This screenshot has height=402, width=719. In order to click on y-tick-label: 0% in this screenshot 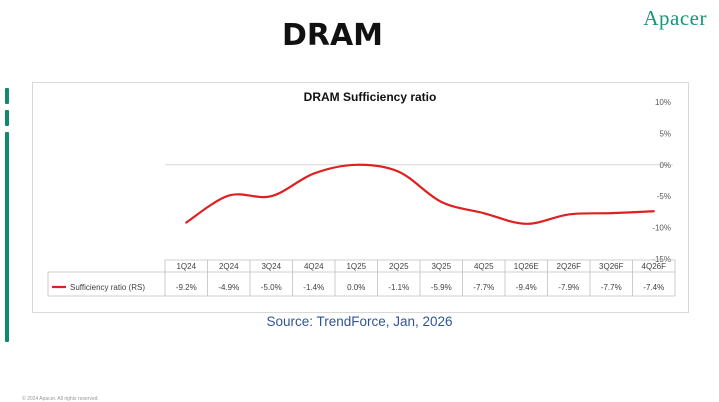, I will do `click(665, 165)`.